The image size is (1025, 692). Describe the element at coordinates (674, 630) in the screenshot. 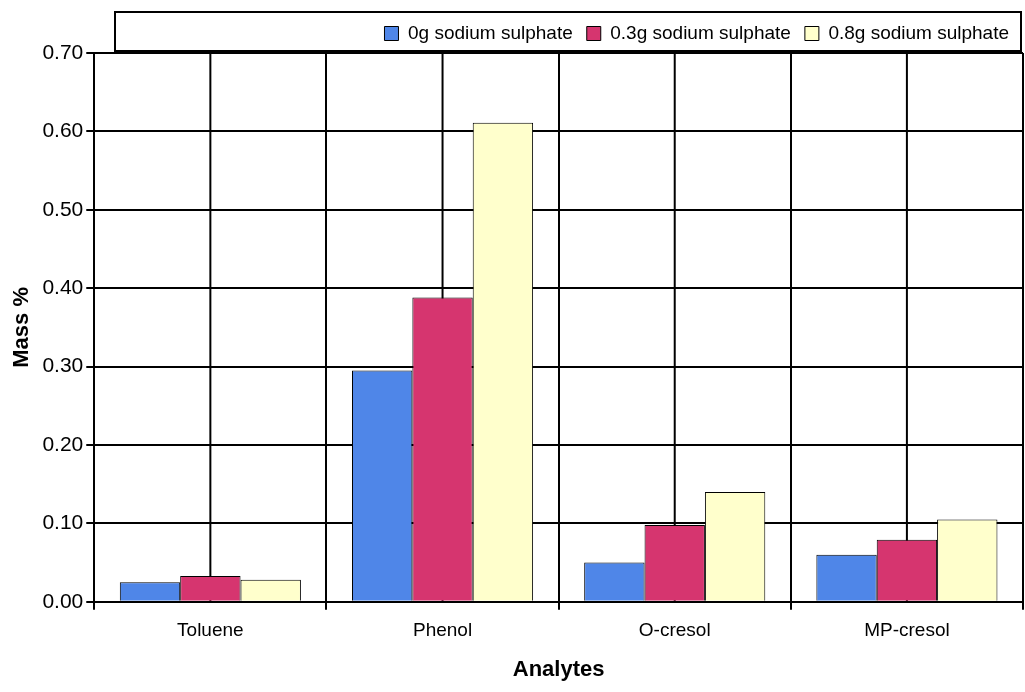

I see `x-tick-label: O-cresol` at that location.